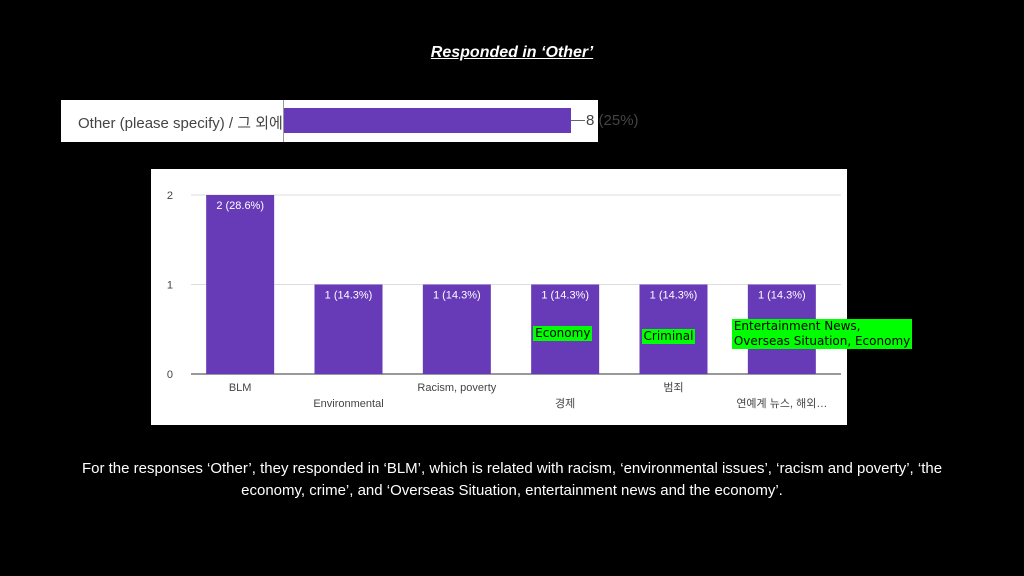 This screenshot has height=576, width=1024. I want to click on x-tick-label: 범죄, so click(673, 387).